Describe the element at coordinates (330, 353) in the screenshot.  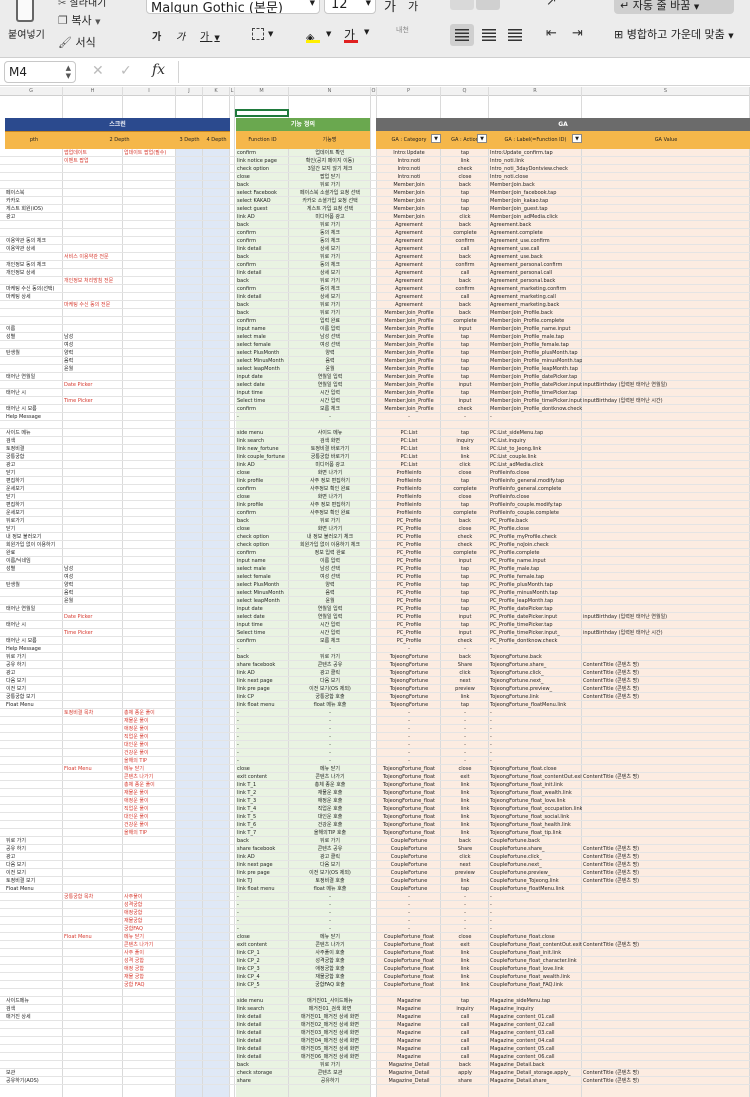
I see `function-name-cell: 양력` at that location.